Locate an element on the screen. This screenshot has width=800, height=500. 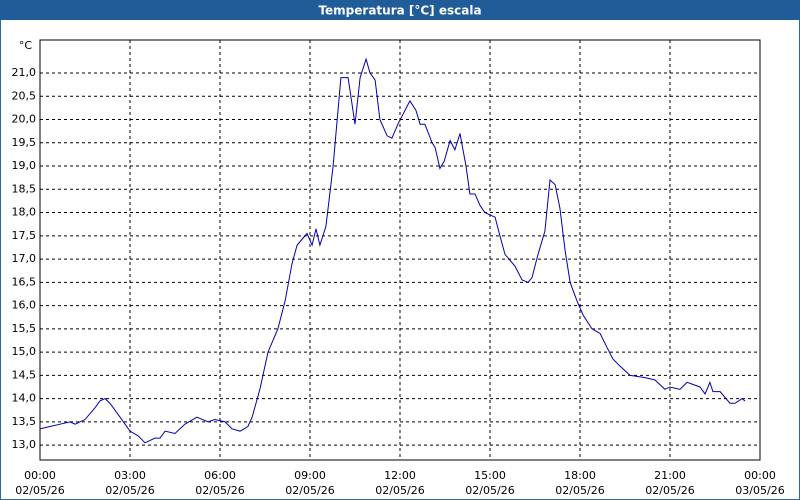
x-tick-label: 09:00 is located at coordinates (310, 475).